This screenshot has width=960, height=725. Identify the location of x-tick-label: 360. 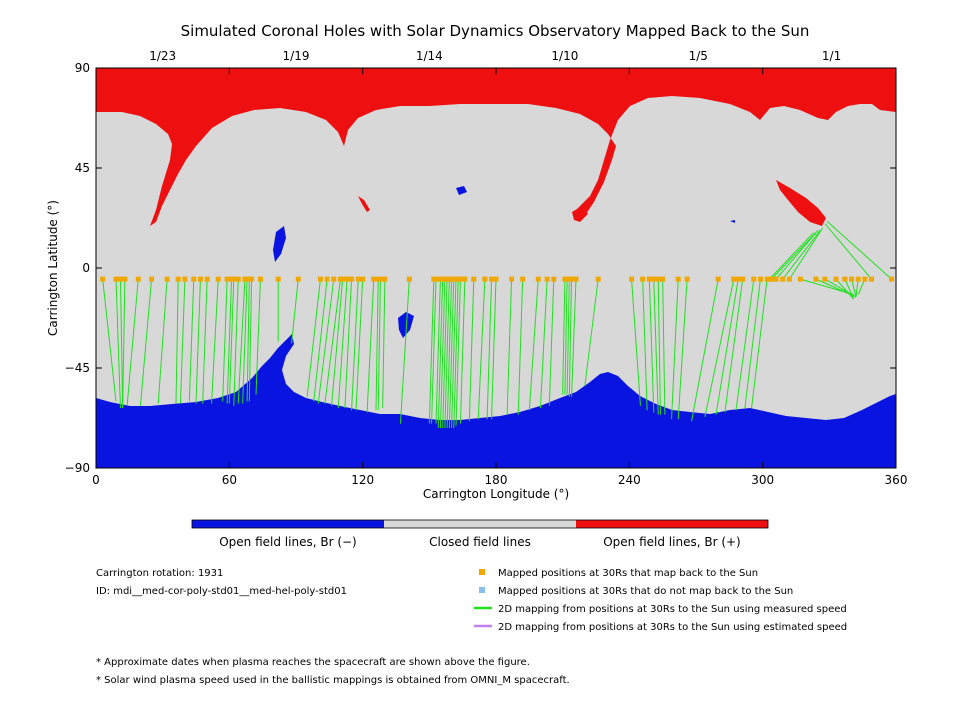
(896, 480).